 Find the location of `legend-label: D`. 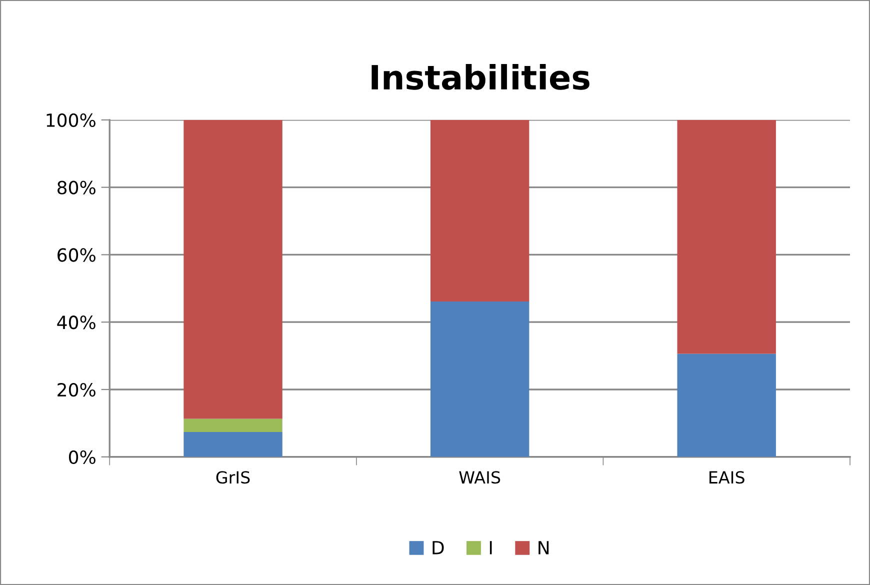

legend-label: D is located at coordinates (438, 547).